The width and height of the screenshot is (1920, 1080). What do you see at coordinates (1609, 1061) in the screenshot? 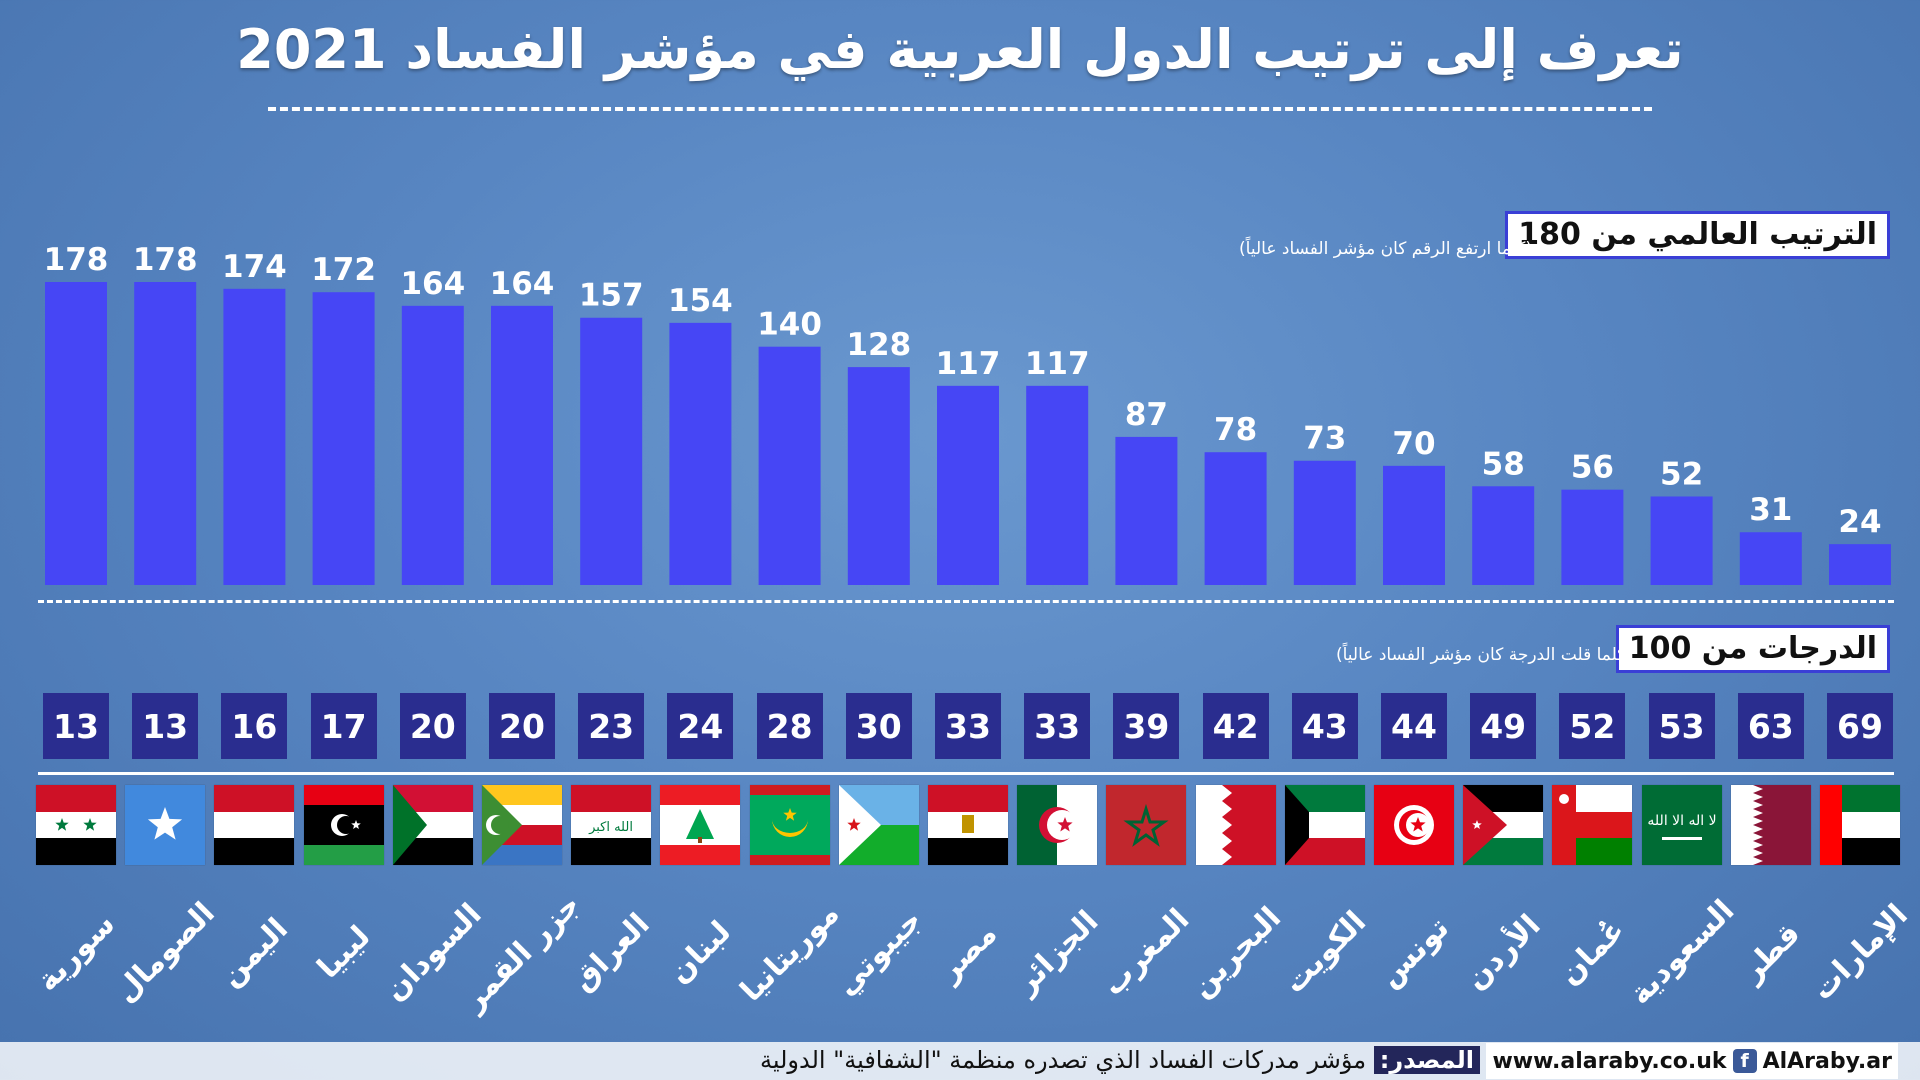
I see `site-url: www.alaraby.co.uk` at bounding box center [1609, 1061].